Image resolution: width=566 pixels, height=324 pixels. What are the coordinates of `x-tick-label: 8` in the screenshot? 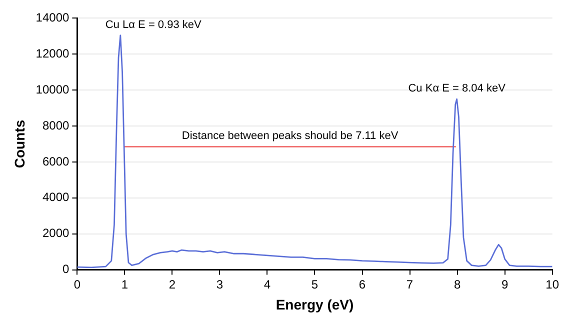 It's located at (457, 284).